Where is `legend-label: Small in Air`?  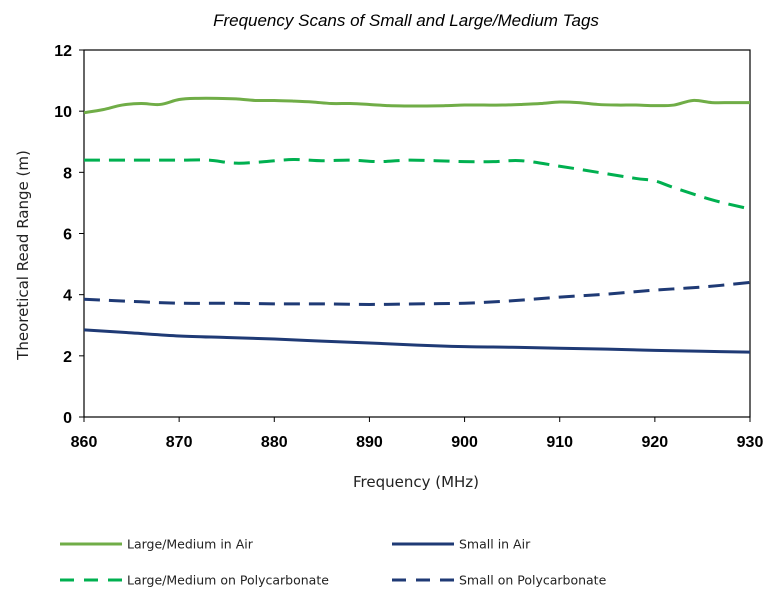 legend-label: Small in Air is located at coordinates (495, 544).